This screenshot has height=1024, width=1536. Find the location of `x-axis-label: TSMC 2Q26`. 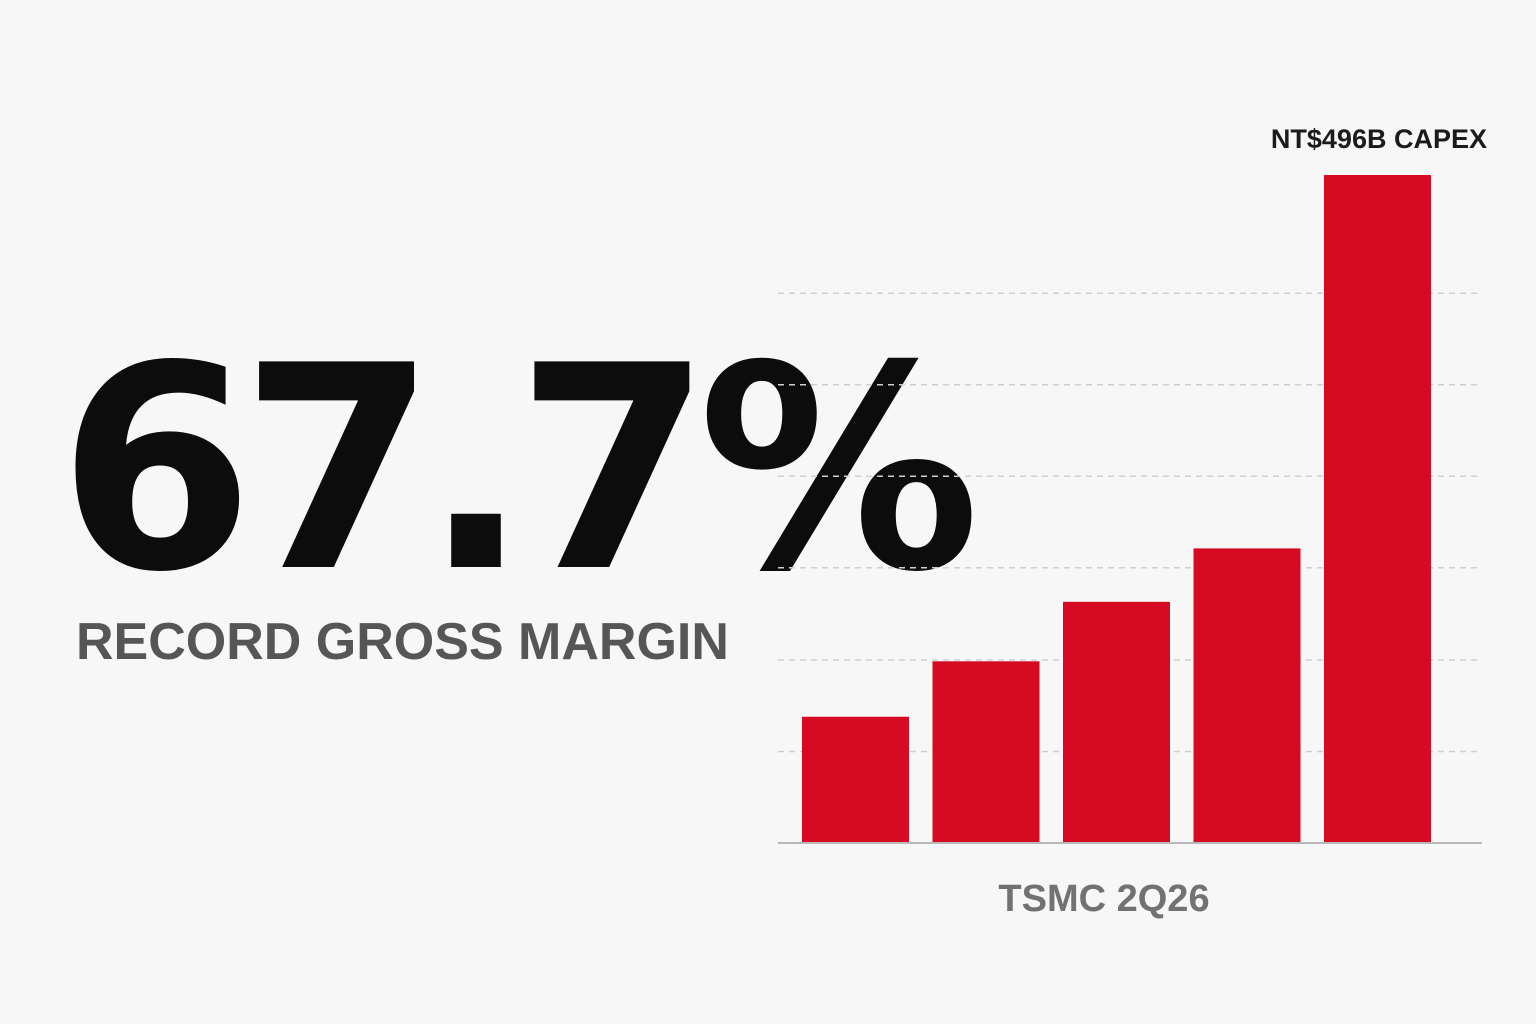

x-axis-label: TSMC 2Q26 is located at coordinates (1103, 899).